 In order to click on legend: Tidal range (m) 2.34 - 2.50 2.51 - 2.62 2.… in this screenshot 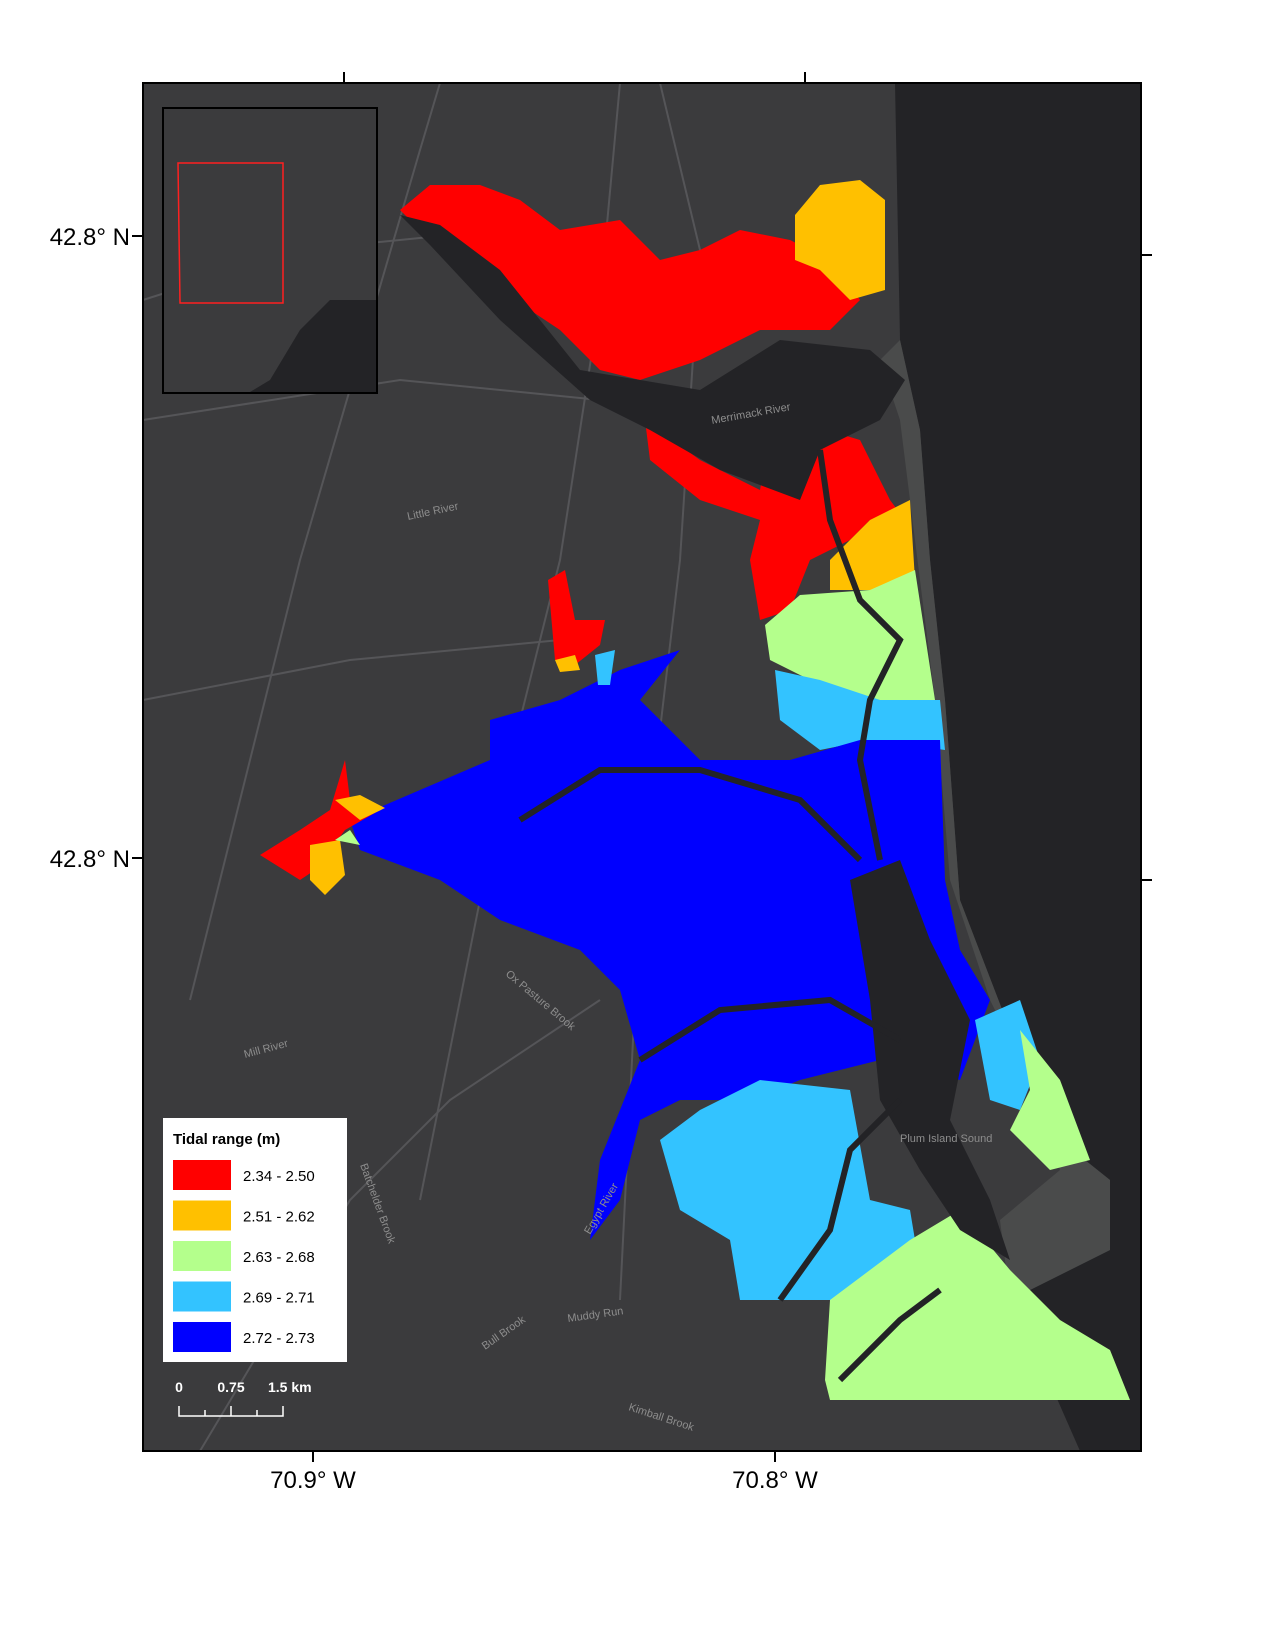, I will do `click(255, 1240)`.